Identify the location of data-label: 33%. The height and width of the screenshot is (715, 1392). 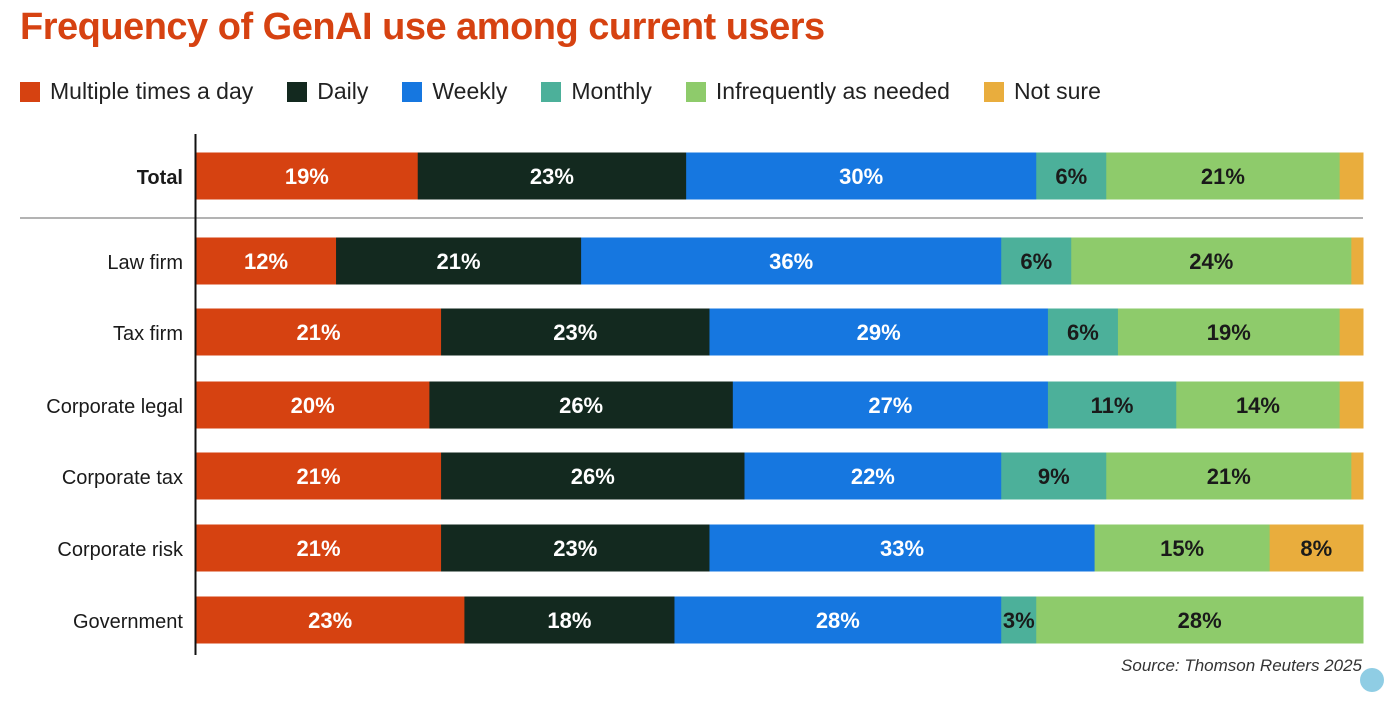
(902, 548).